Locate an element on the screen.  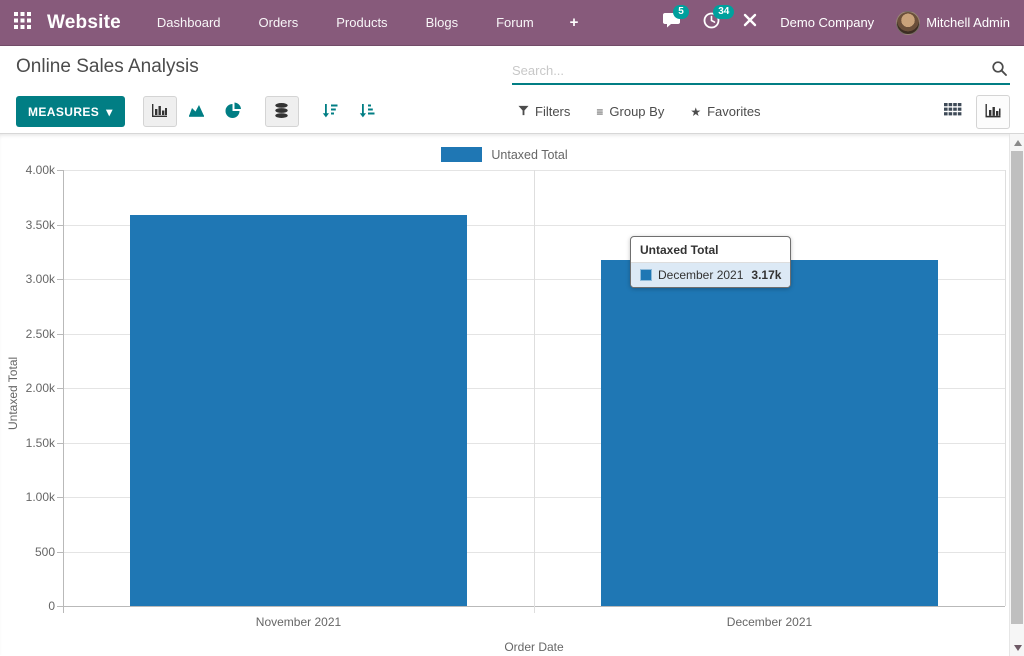
apps-menu-button is located at coordinates (22, 22).